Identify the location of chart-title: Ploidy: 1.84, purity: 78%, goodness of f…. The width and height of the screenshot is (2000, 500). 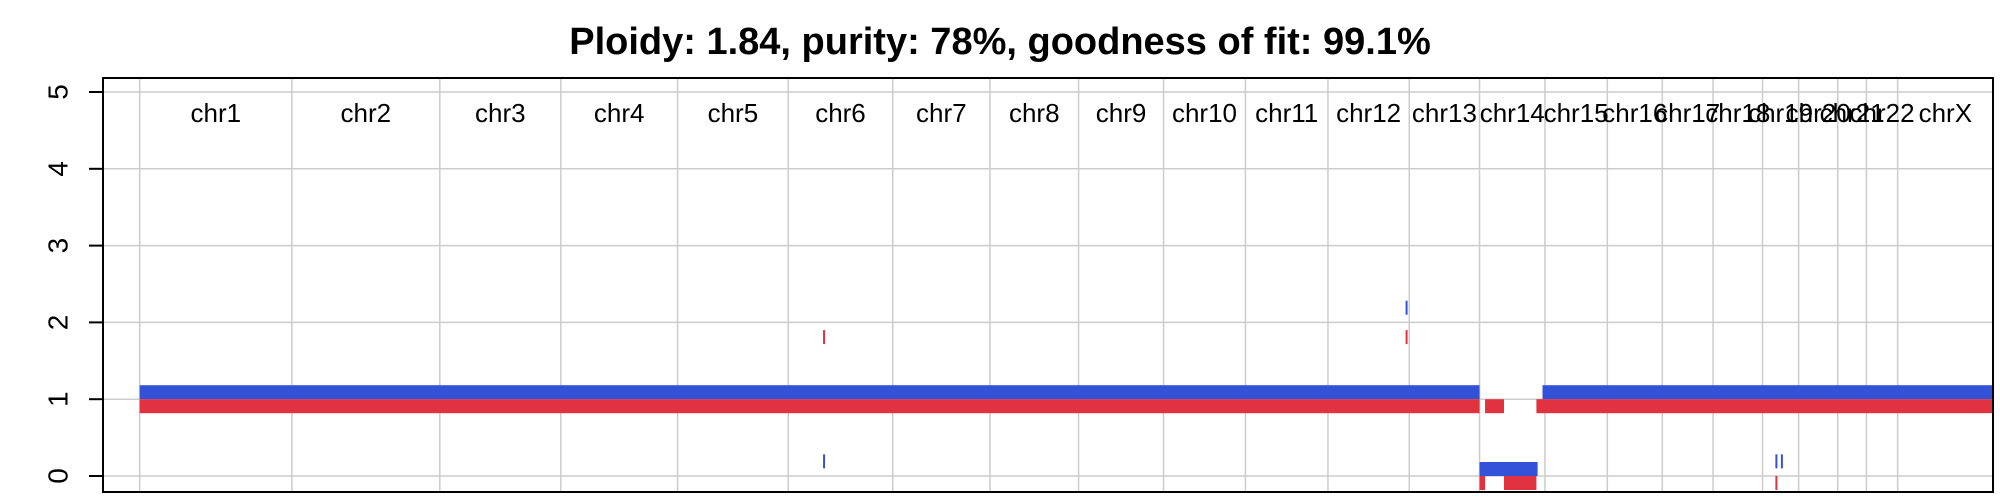
(1000, 42).